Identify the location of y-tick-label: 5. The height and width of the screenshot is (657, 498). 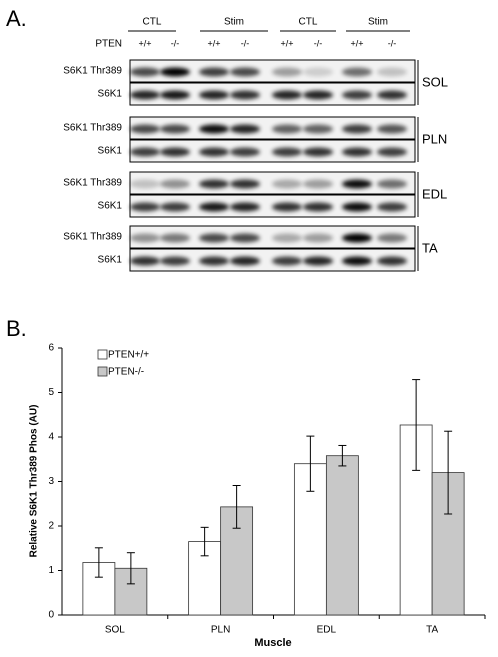
(51, 392).